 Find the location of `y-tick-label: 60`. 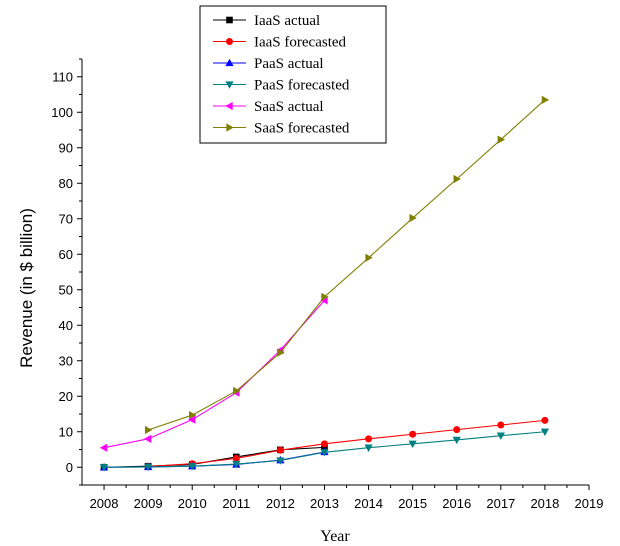

y-tick-label: 60 is located at coordinates (66, 254).